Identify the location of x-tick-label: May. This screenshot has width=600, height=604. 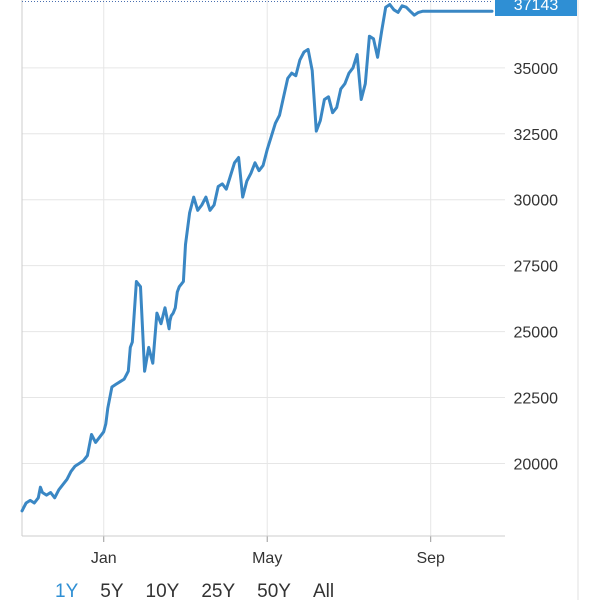
(267, 558).